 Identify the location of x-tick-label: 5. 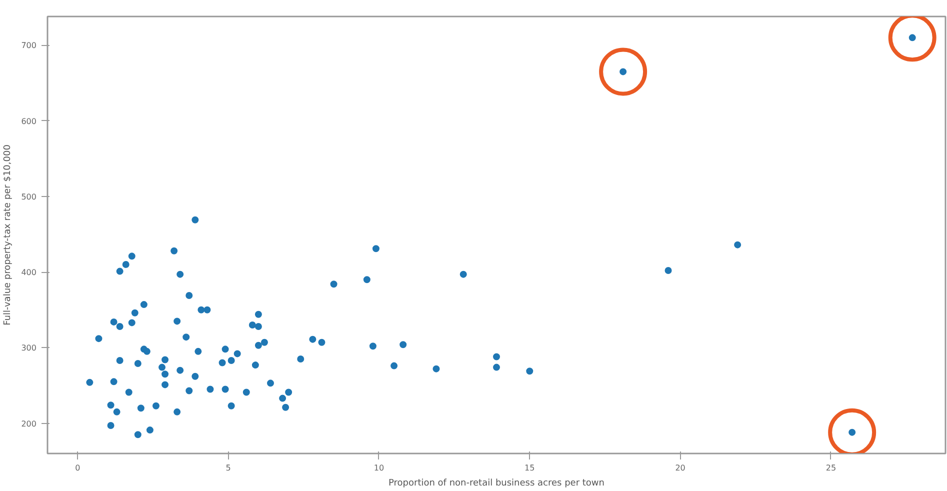
(228, 468).